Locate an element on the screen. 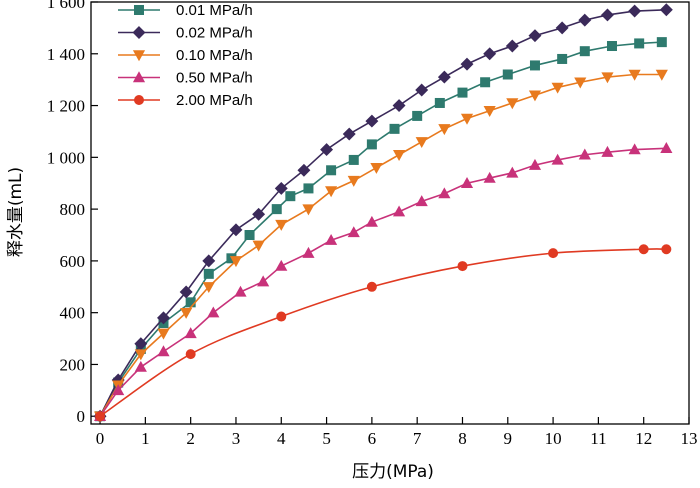 The width and height of the screenshot is (700, 488). legend-item: 0.10 MPa/h is located at coordinates (185, 55).